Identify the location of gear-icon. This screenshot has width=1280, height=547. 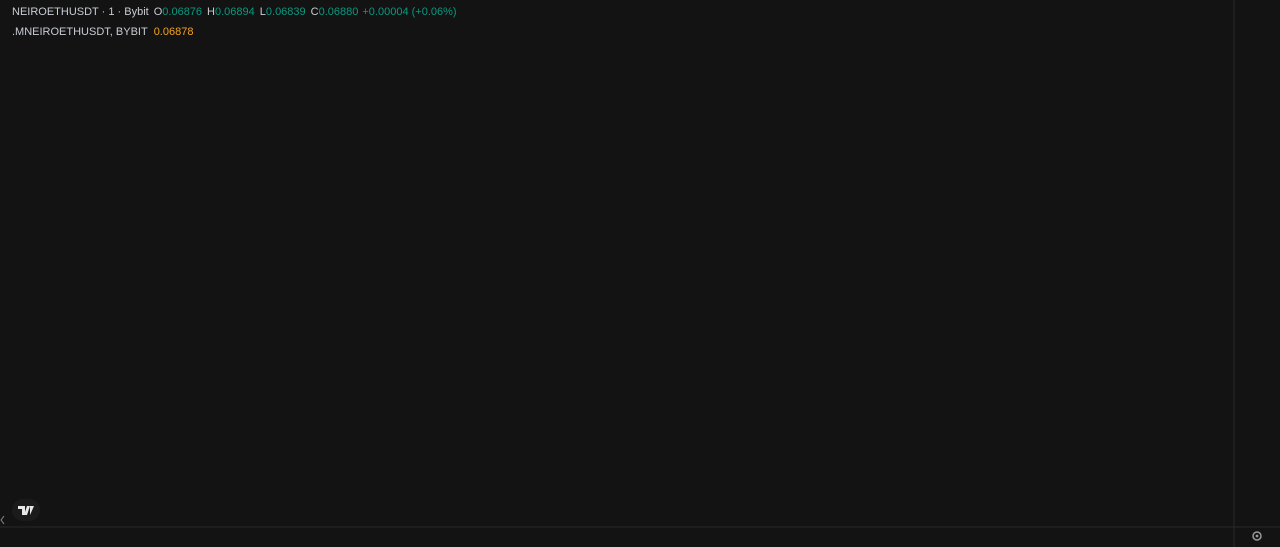
(1257, 536).